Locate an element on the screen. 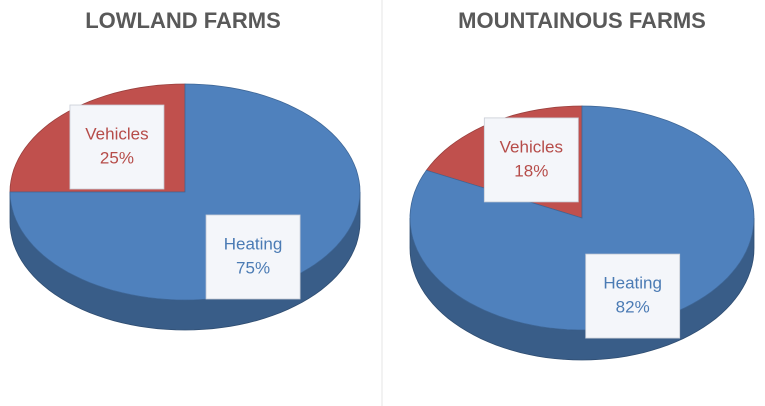 The width and height of the screenshot is (765, 406). label-value: 18% is located at coordinates (531, 170).